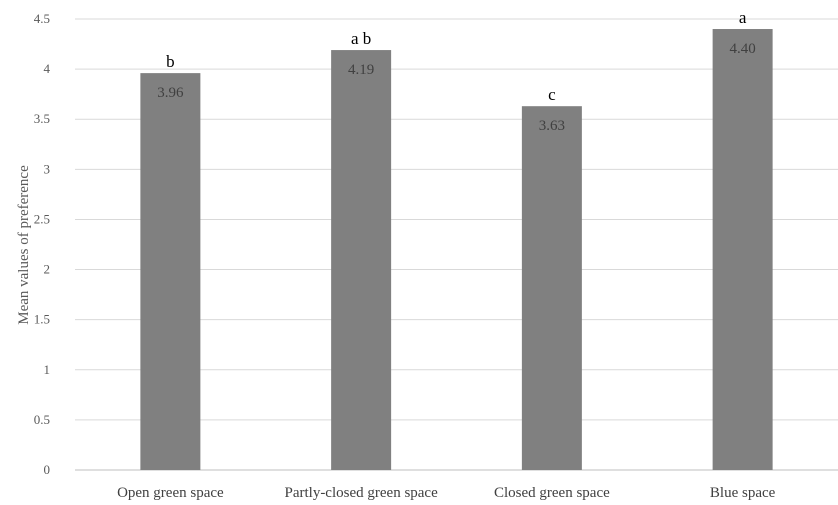 The height and width of the screenshot is (505, 838). What do you see at coordinates (47, 168) in the screenshot?
I see `y-tick-label: 3` at bounding box center [47, 168].